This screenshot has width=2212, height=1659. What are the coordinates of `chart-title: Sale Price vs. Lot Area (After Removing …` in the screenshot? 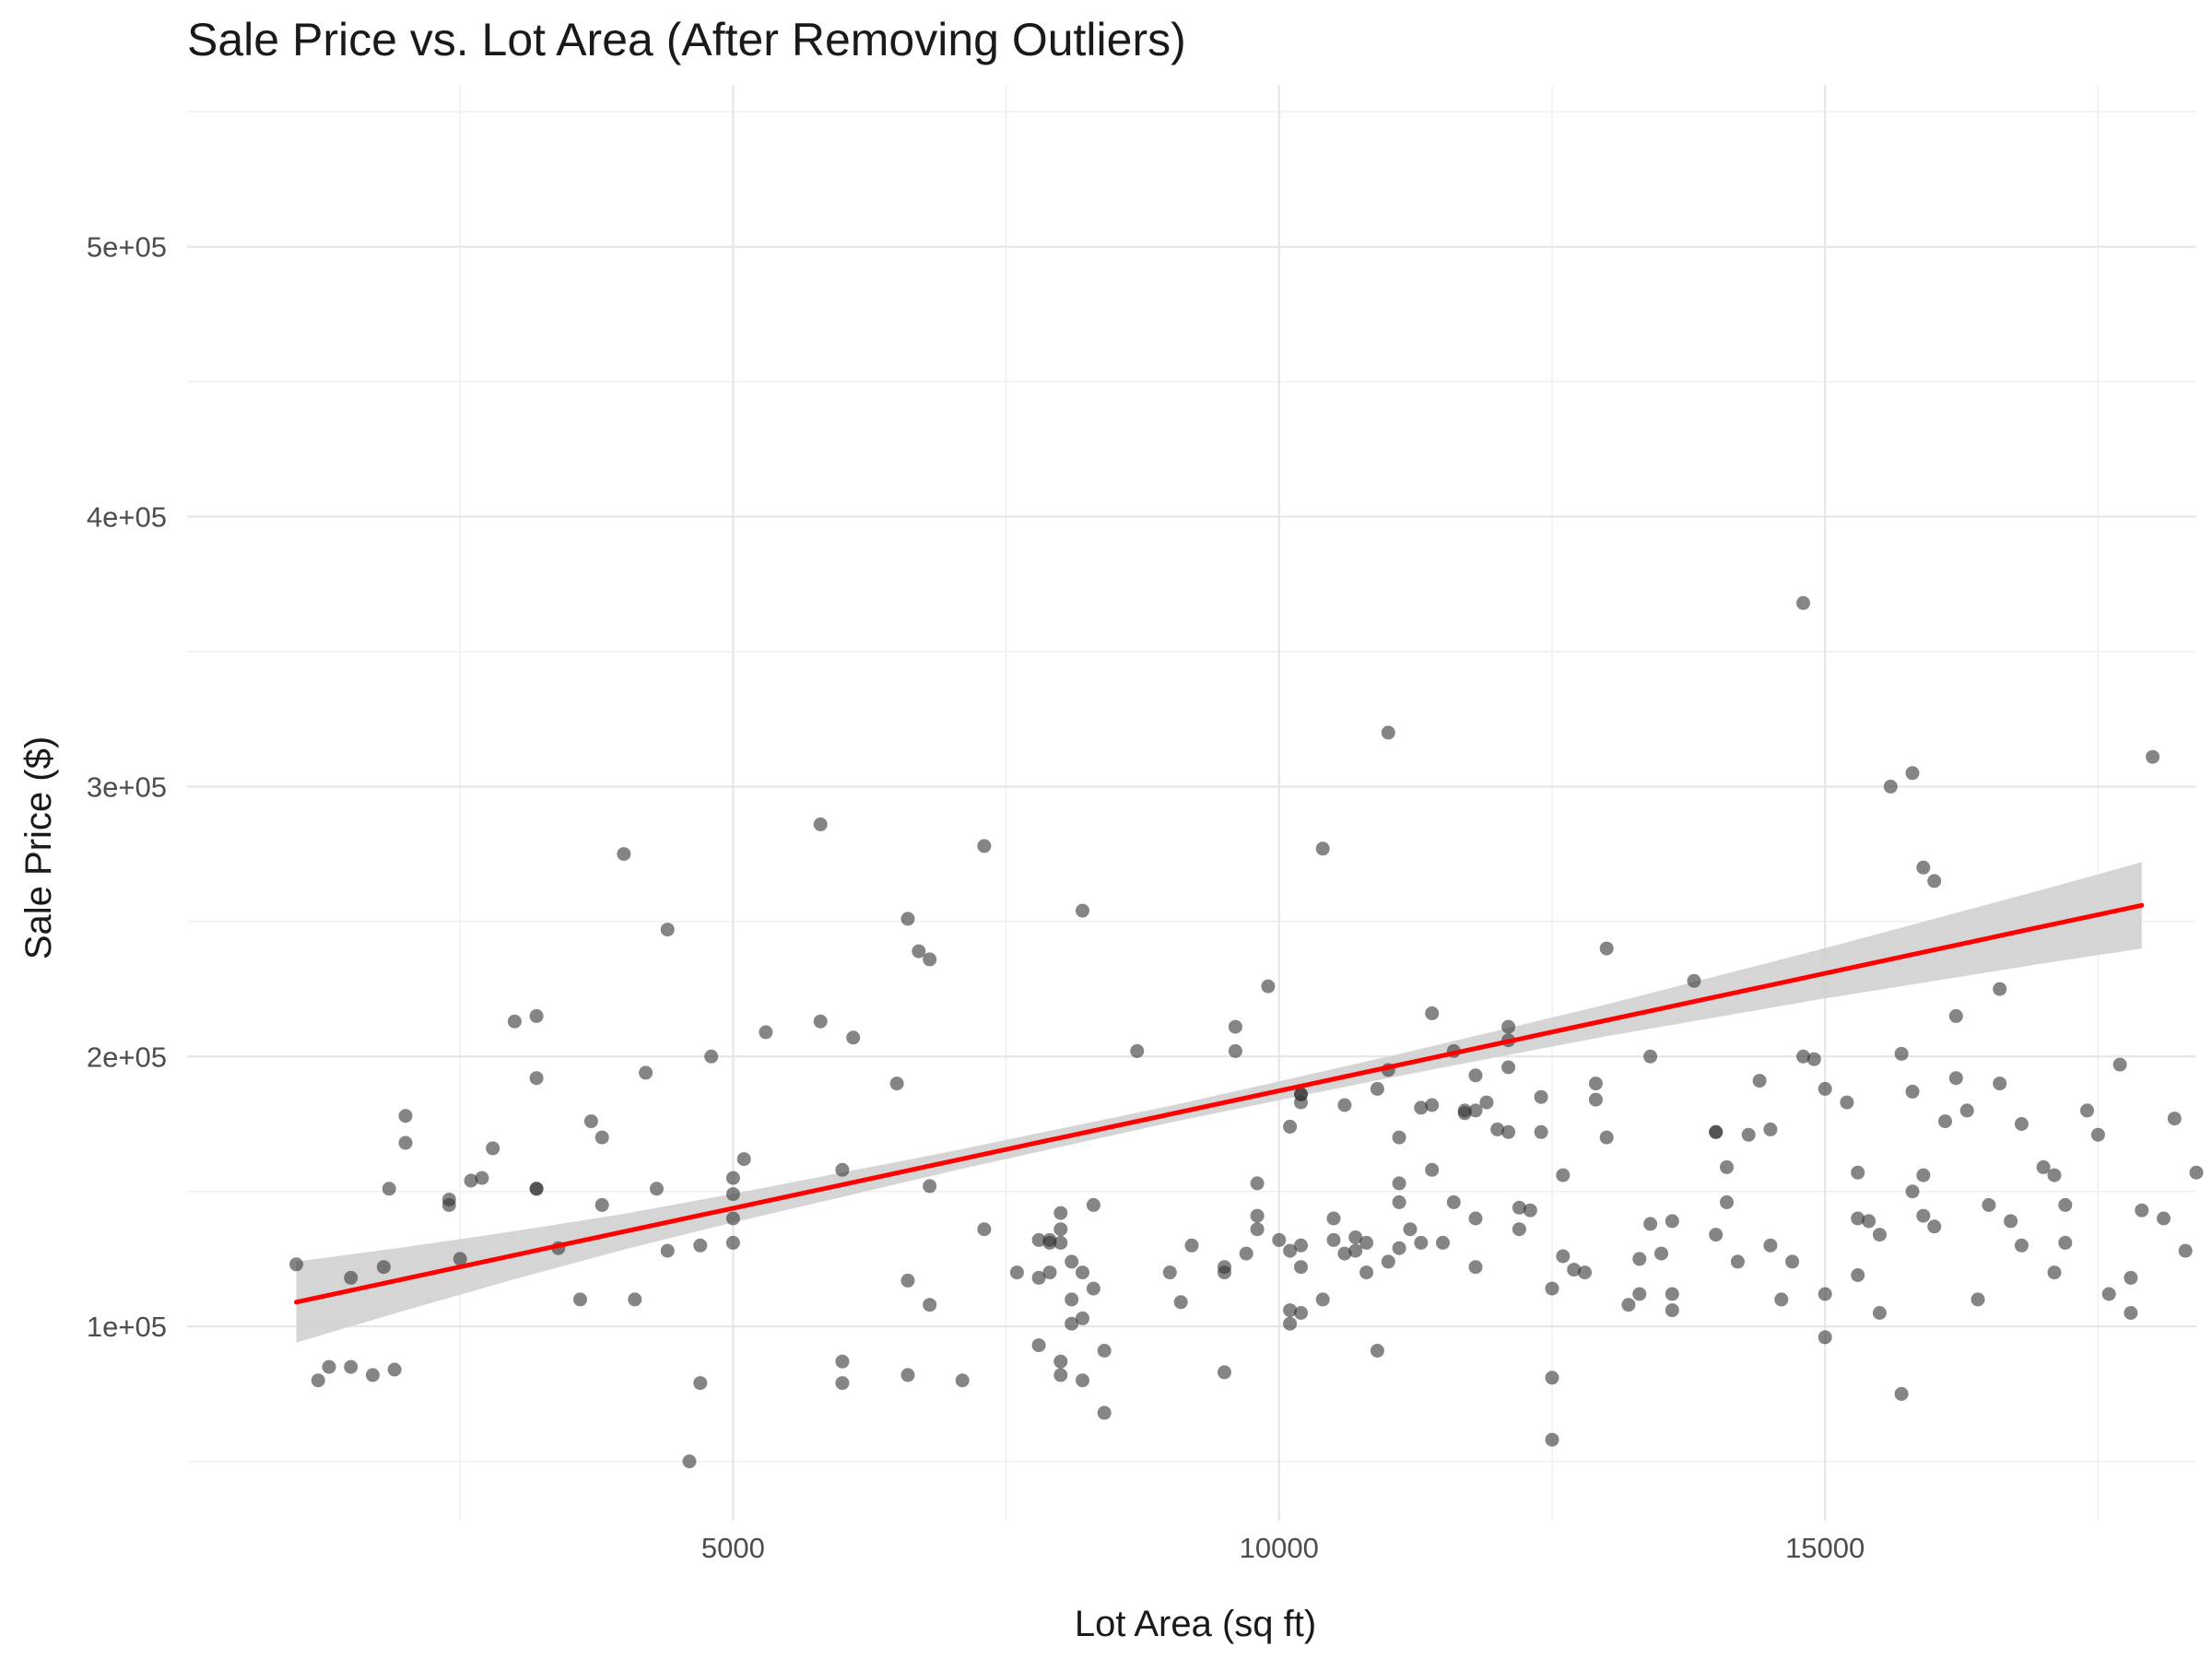 It's located at (686, 39).